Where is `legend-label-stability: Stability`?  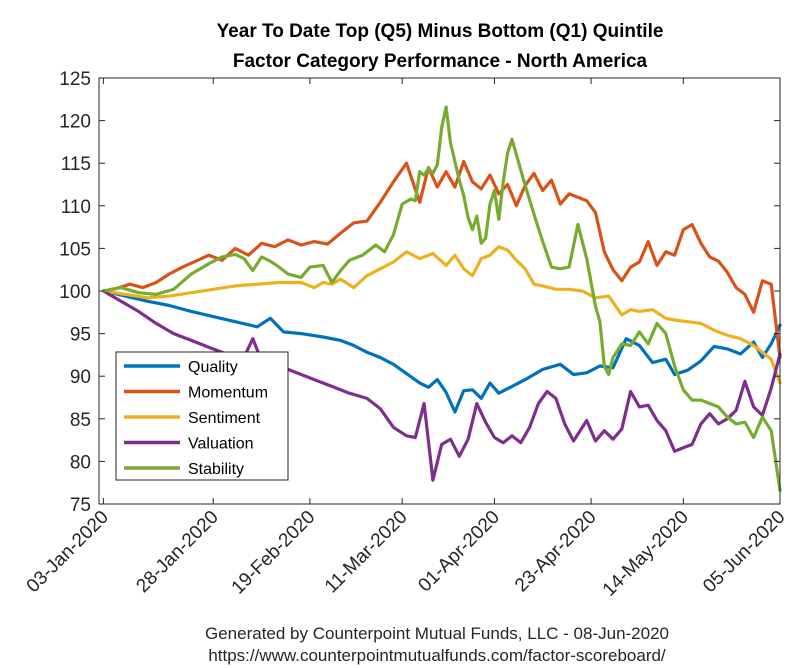 legend-label-stability: Stability is located at coordinates (216, 469).